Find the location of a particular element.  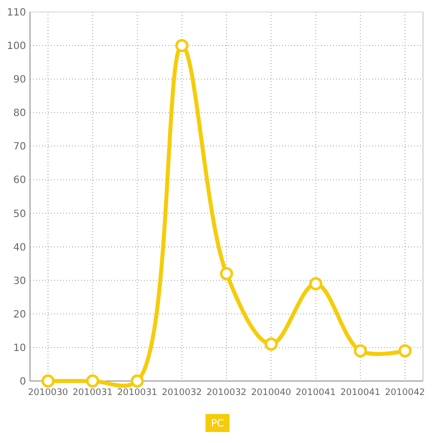

y-tick-label: 110 is located at coordinates (16, 13).